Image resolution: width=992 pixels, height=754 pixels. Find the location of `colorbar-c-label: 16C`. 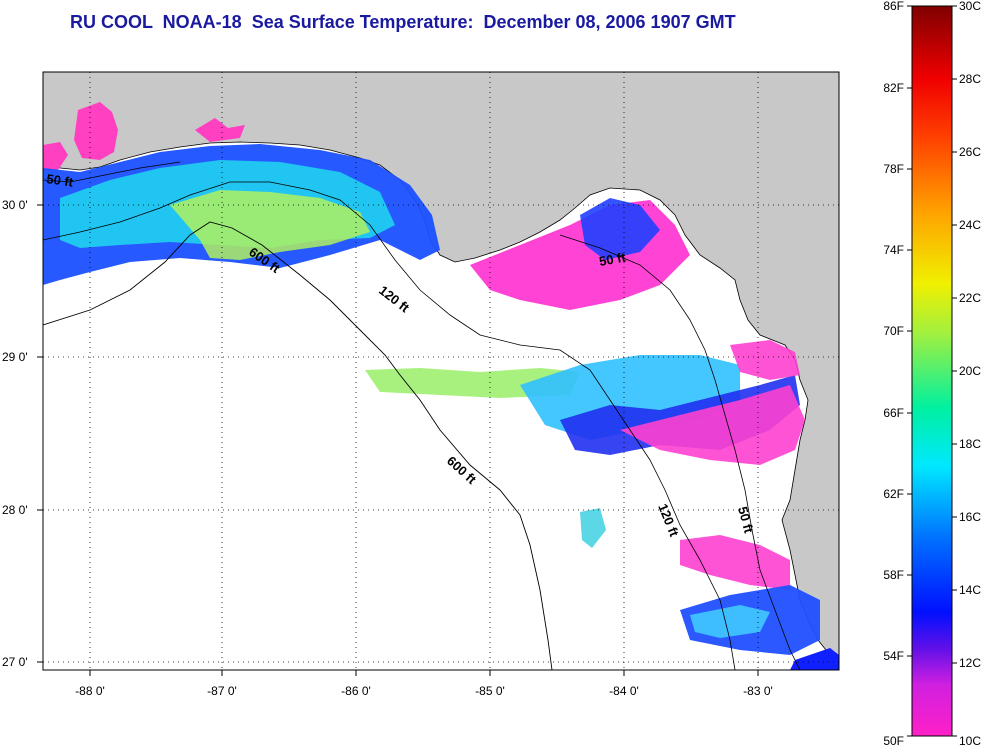

colorbar-c-label: 16C is located at coordinates (970, 517).